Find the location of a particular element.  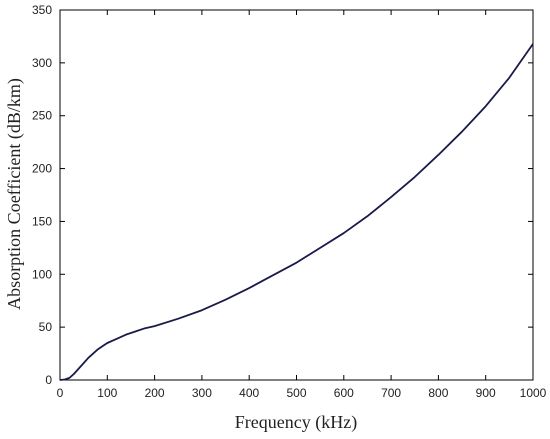

x-tick-label: 0 is located at coordinates (60, 393).